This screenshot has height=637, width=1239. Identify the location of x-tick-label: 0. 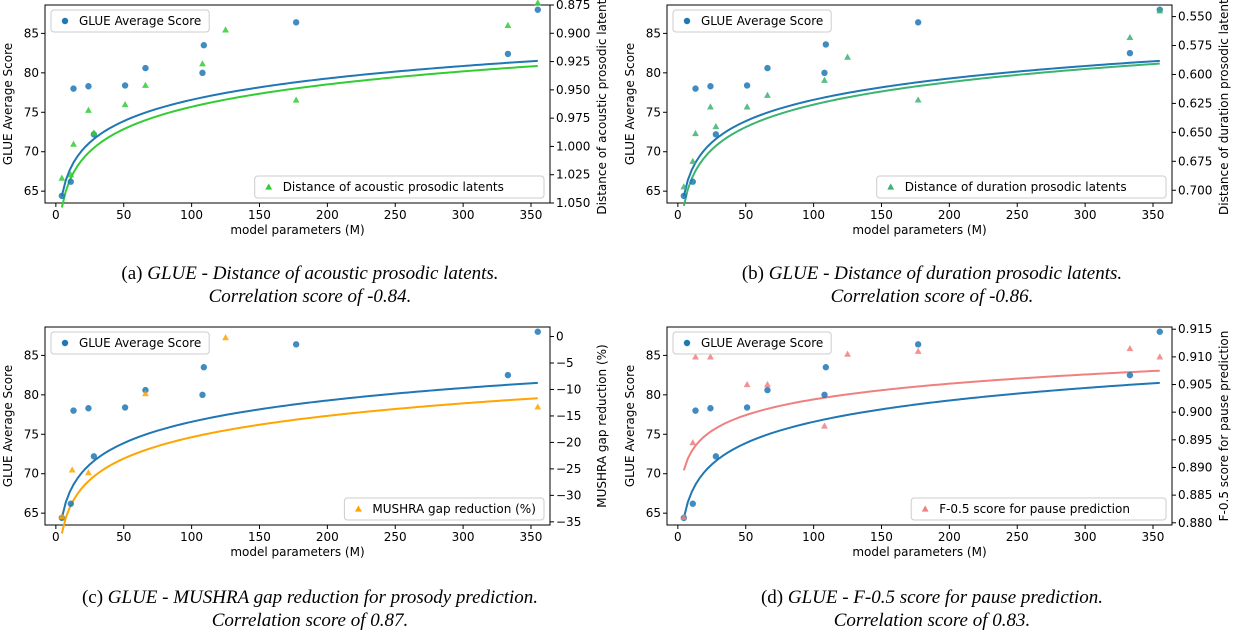
(678, 537).